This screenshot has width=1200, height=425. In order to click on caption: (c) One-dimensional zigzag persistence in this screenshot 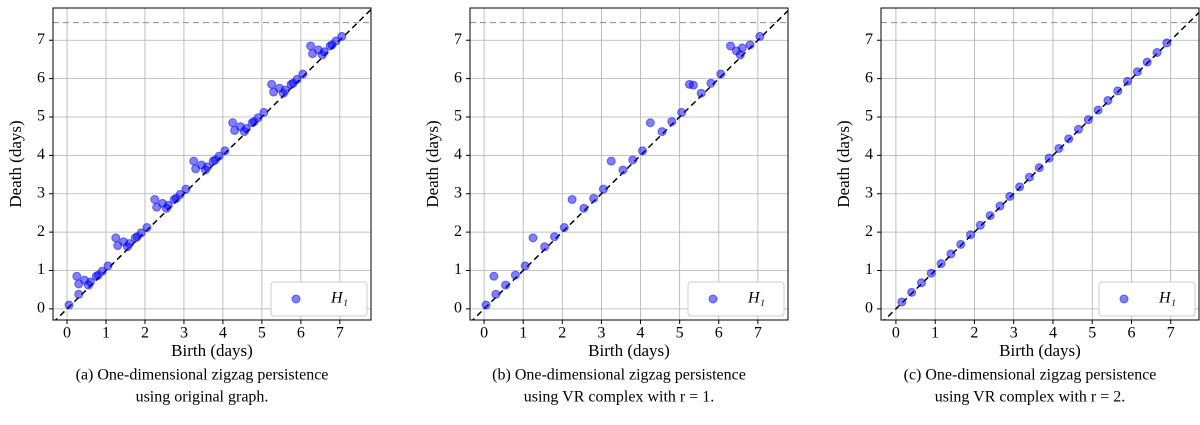, I will do `click(1030, 375)`.